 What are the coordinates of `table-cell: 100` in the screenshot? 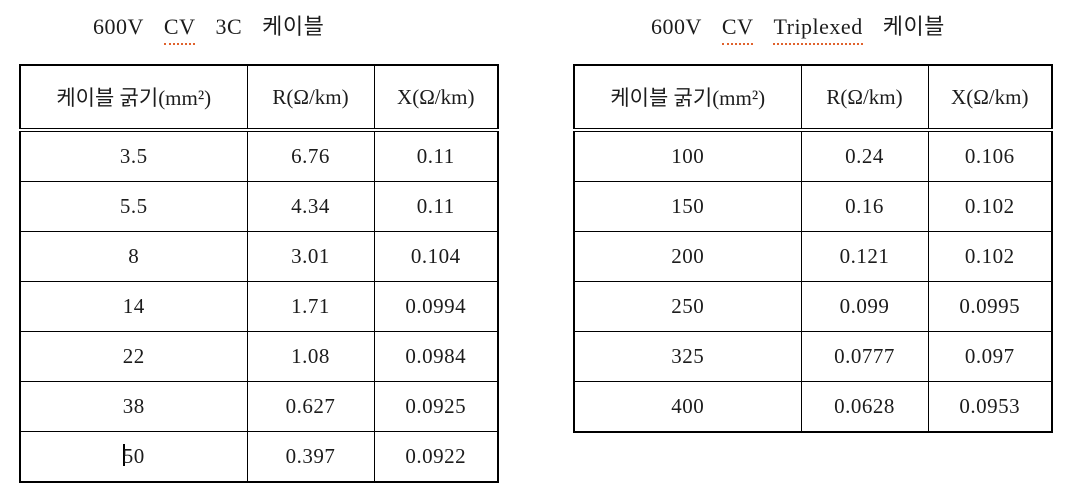 It's located at (687, 155).